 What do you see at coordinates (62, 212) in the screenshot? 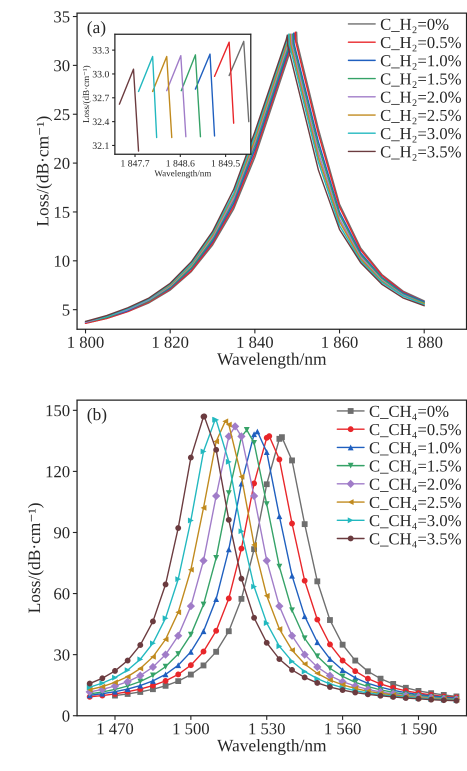
I see `y-tick-label: 15` at bounding box center [62, 212].